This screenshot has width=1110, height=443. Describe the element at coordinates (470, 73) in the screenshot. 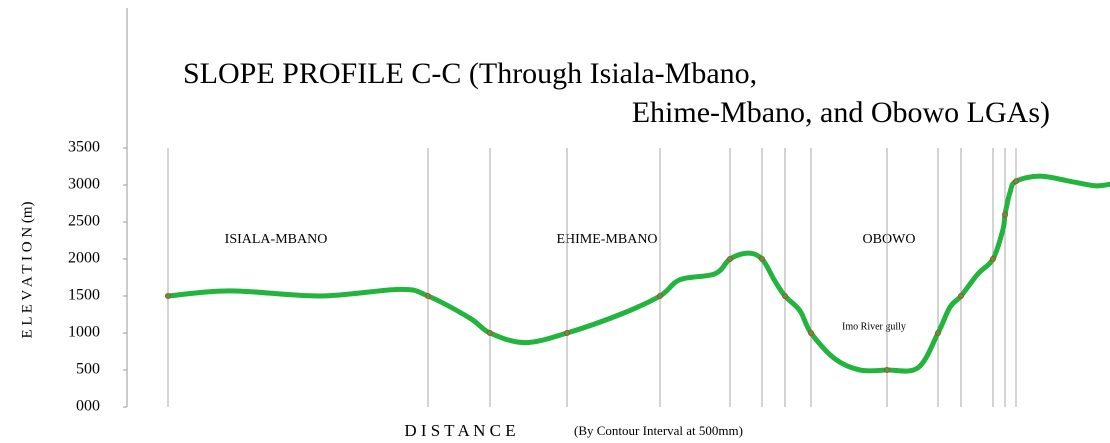

I see `chart-title: SLOPE PROFILE C-C (Through Isiala-Mbano,` at that location.